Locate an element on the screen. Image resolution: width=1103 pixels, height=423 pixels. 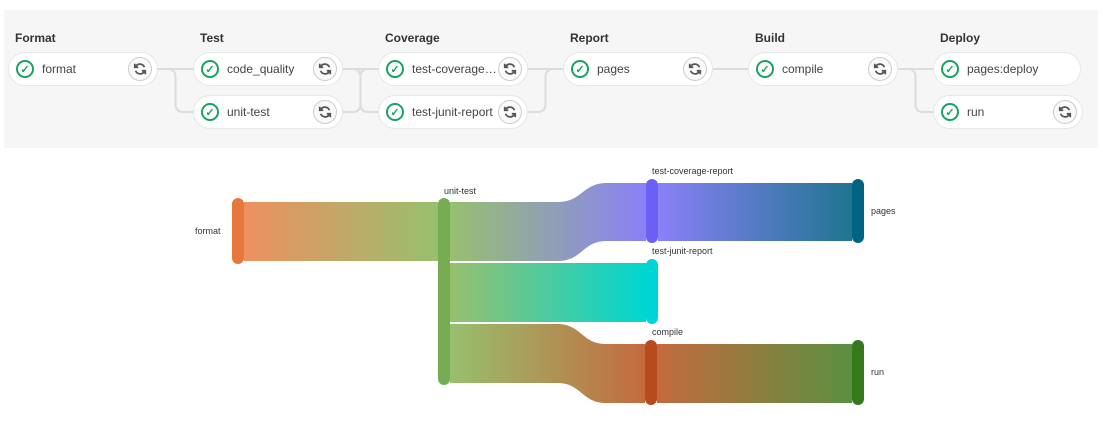
job-test-junit-report: ✓ test-junit-report is located at coordinates (453, 112).